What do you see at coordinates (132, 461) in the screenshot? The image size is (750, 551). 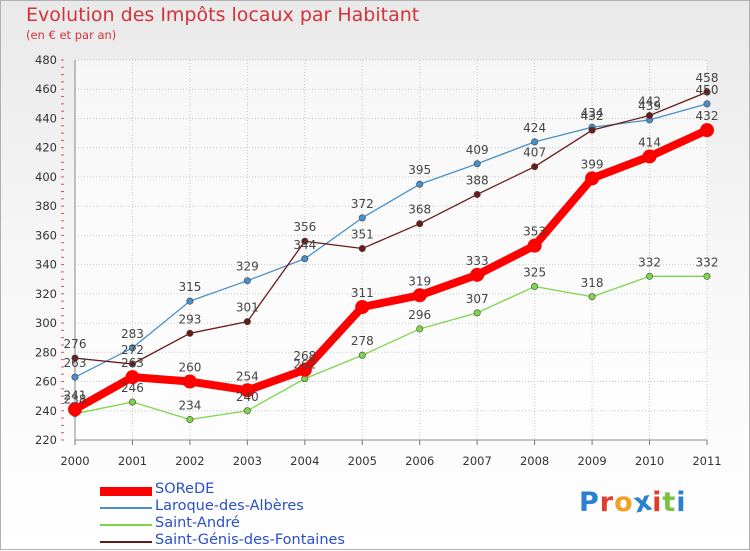 I see `x-tick-label: 2001` at bounding box center [132, 461].